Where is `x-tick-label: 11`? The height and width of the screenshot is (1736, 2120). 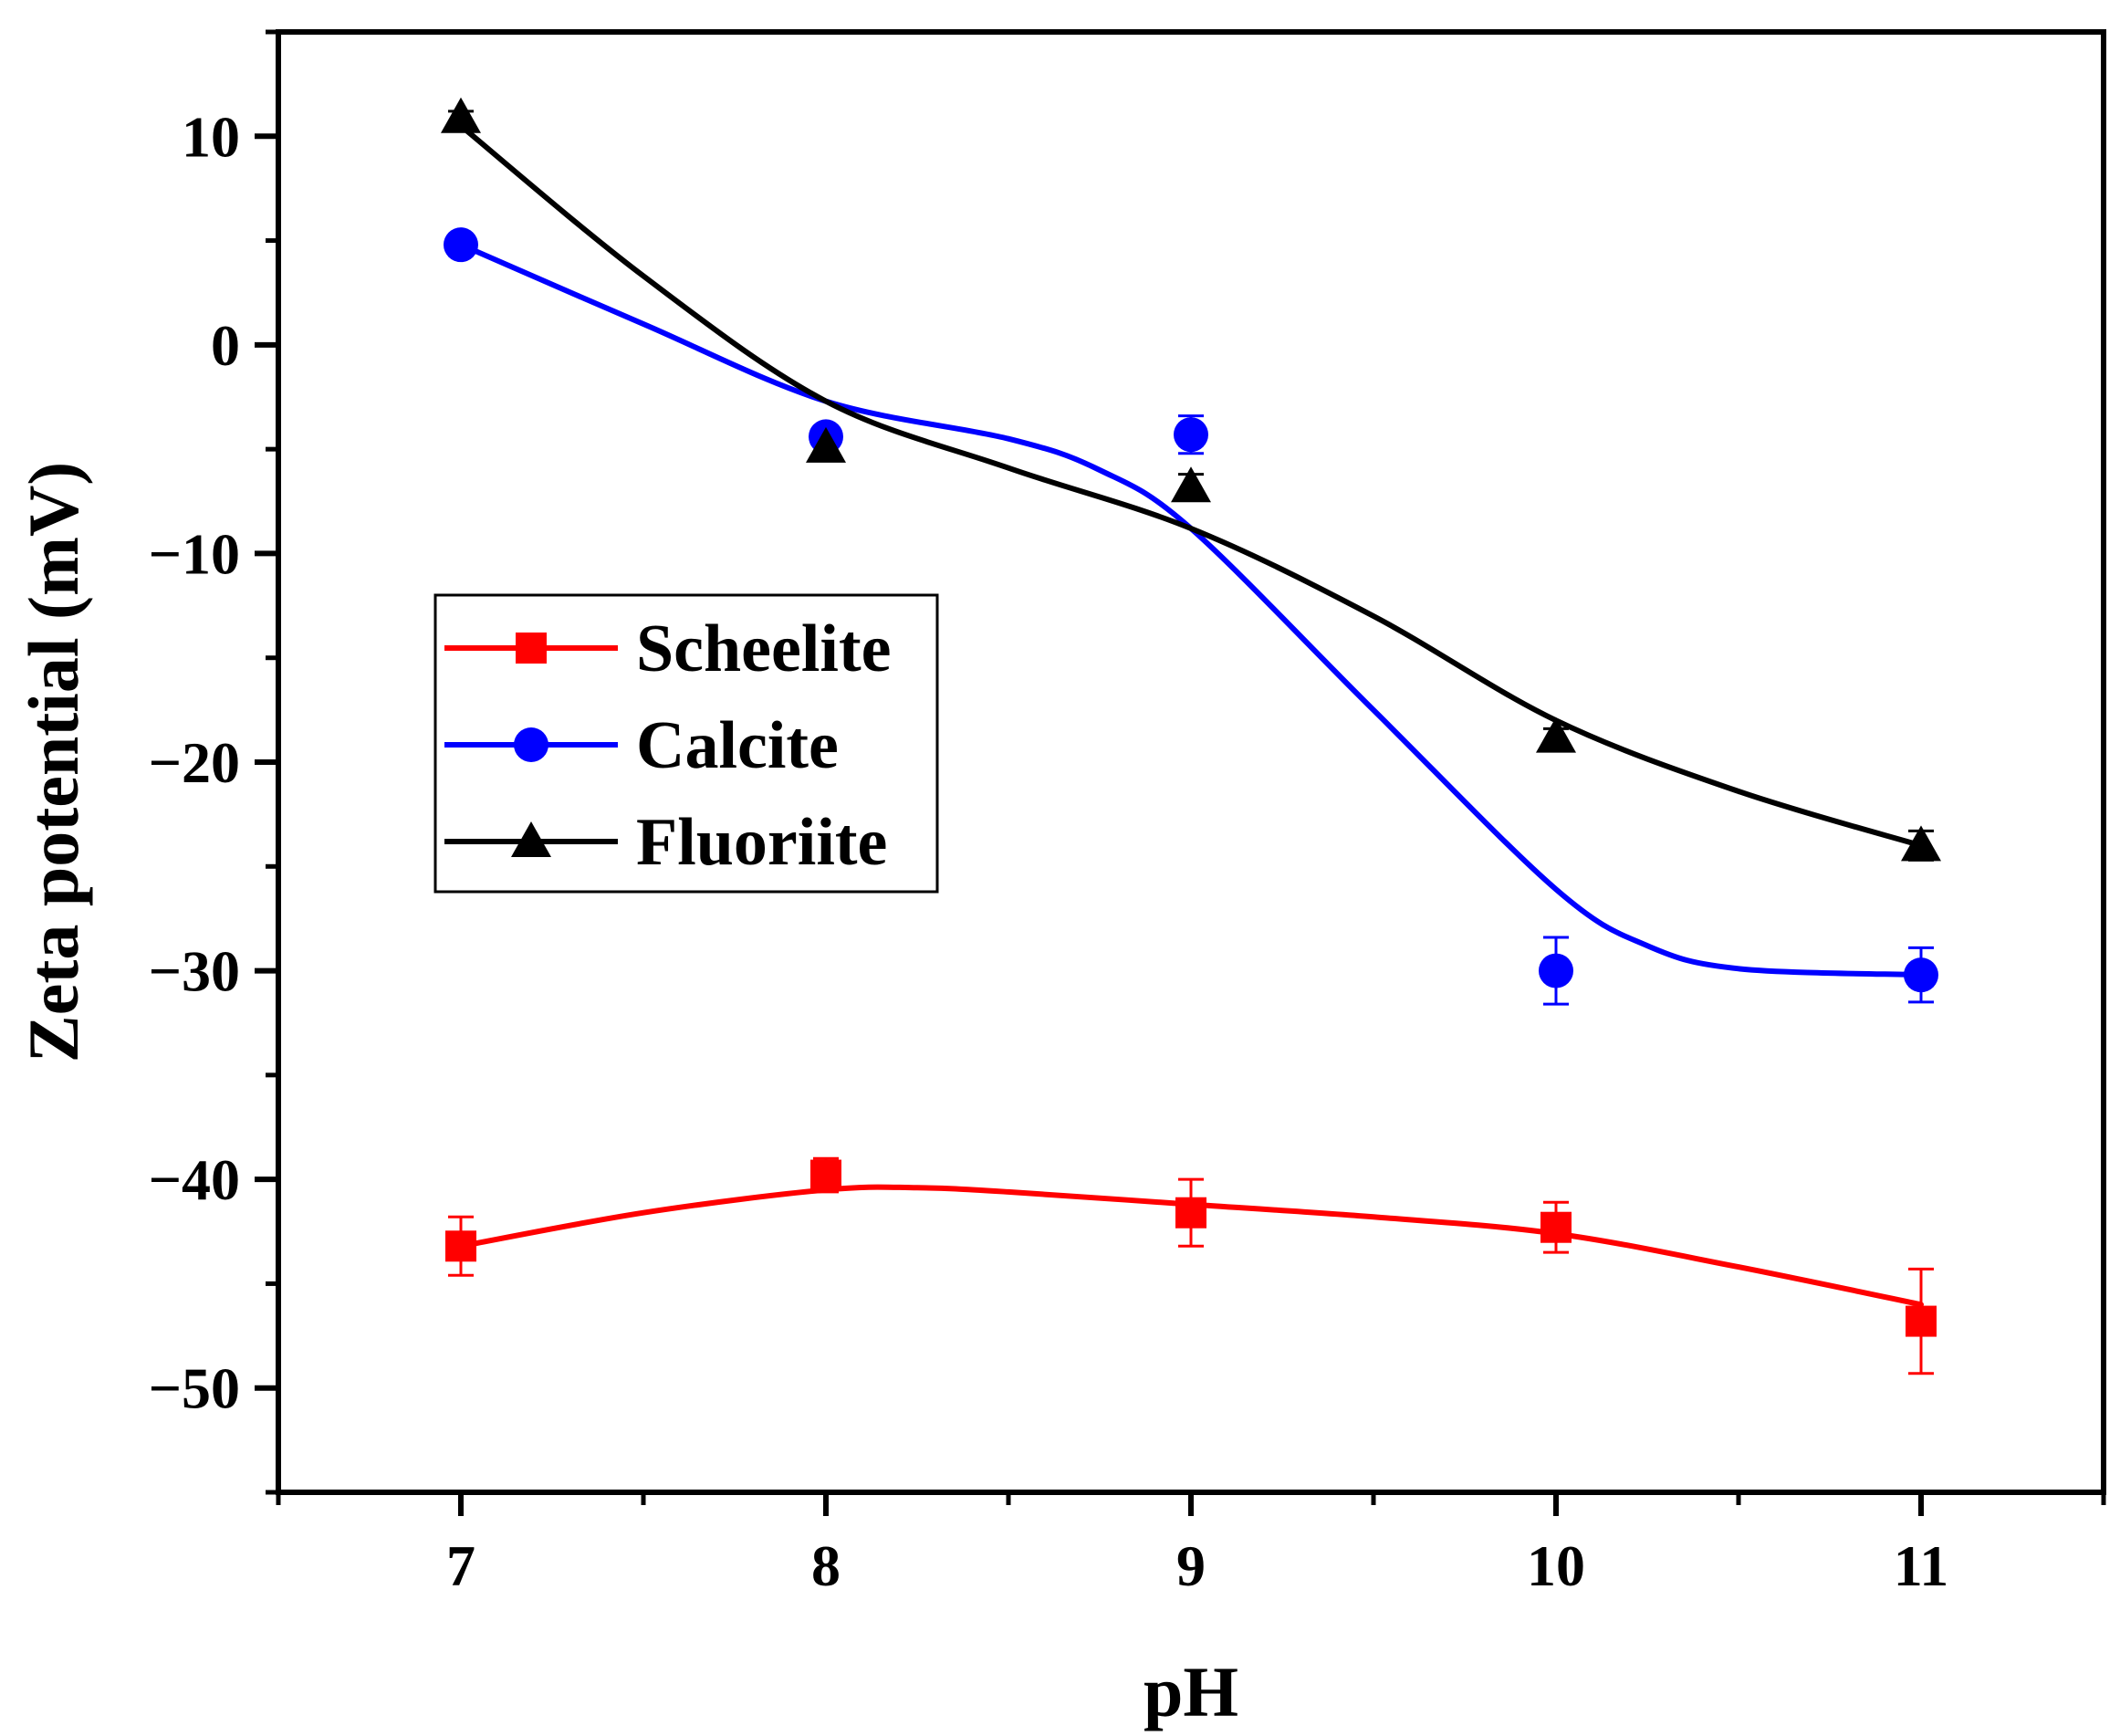 x-tick-label: 11 is located at coordinates (1921, 1565).